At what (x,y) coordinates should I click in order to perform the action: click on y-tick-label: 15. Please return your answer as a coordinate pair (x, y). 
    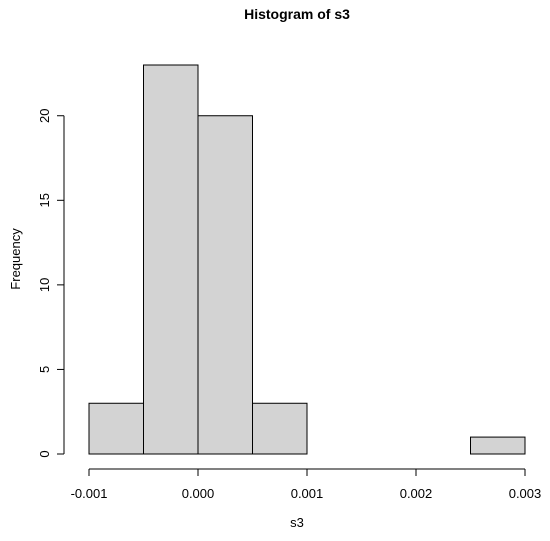
    Looking at the image, I should click on (44, 200).